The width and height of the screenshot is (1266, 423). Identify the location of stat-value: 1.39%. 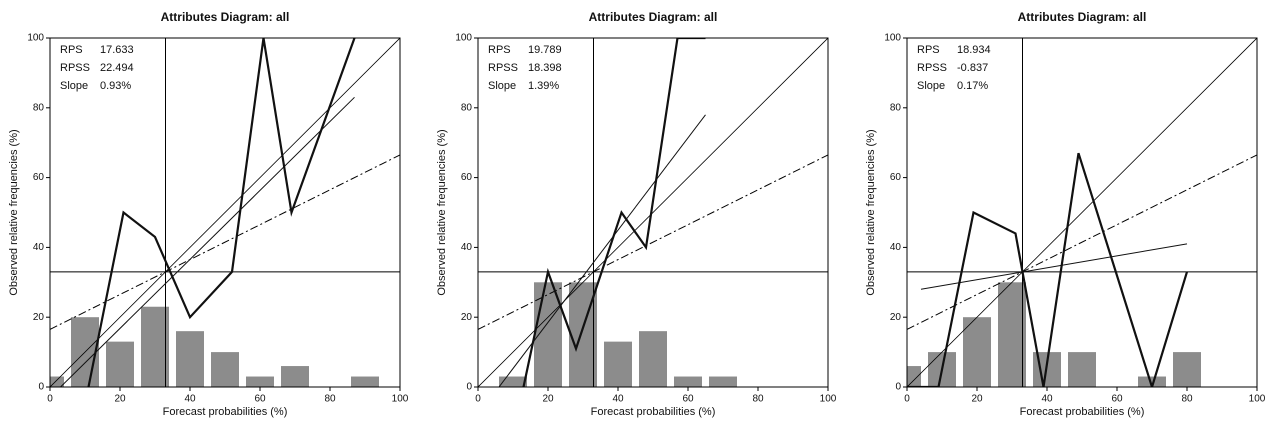
(543, 86).